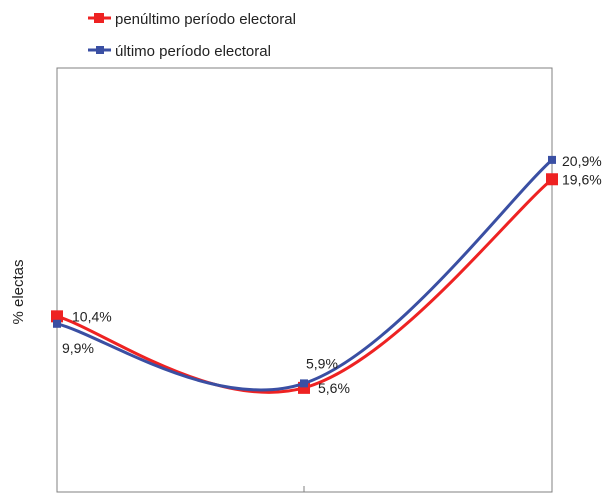 This screenshot has width=613, height=499. What do you see at coordinates (322, 363) in the screenshot?
I see `data-label-ultimo-1: 5,9%` at bounding box center [322, 363].